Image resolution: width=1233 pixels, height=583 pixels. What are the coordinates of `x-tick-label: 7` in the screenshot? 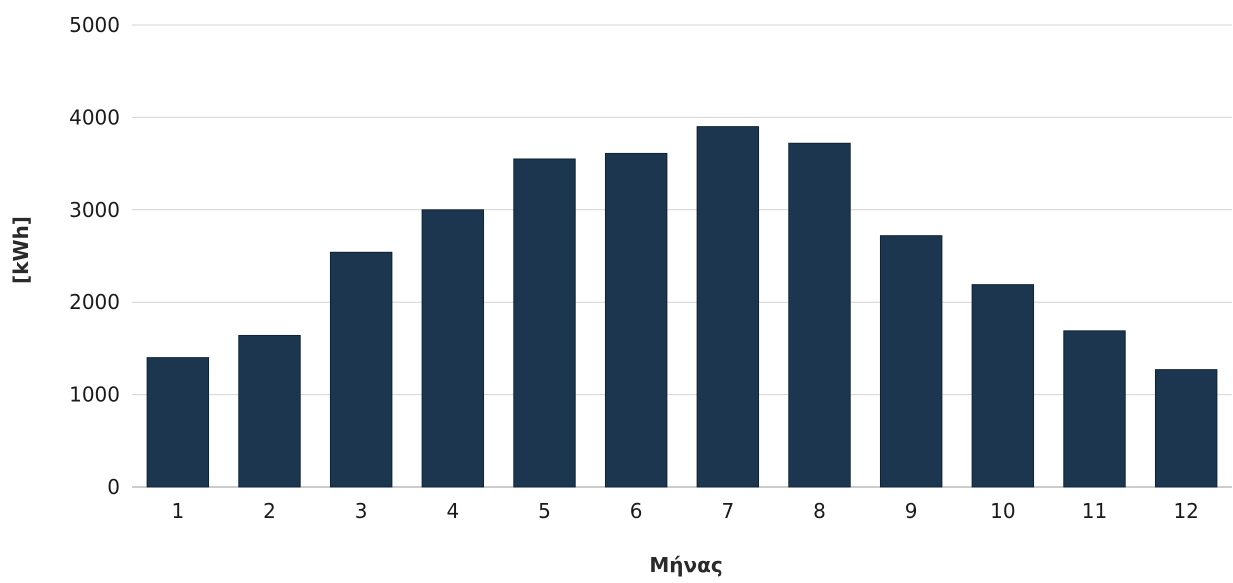 It's located at (727, 511).